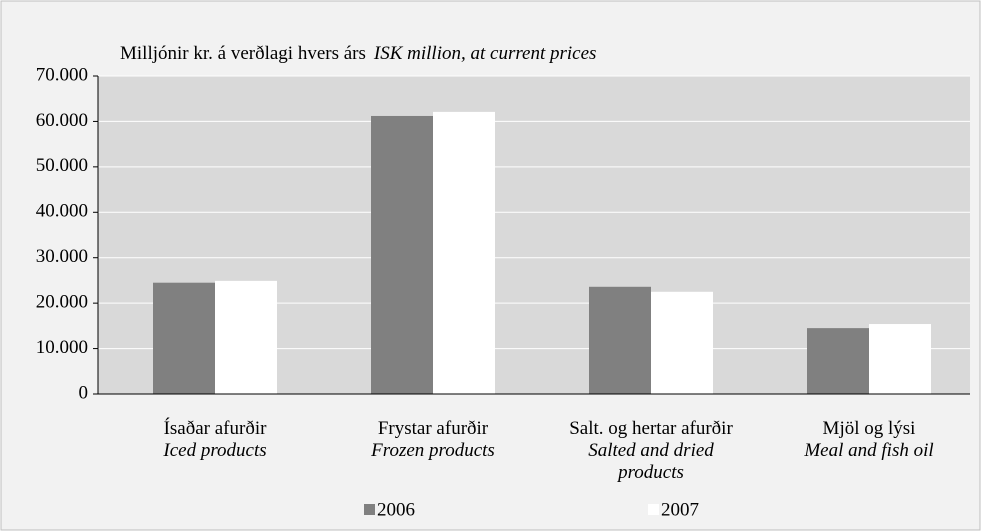  Describe the element at coordinates (62, 211) in the screenshot. I see `y-tick-label: 40.000` at that location.